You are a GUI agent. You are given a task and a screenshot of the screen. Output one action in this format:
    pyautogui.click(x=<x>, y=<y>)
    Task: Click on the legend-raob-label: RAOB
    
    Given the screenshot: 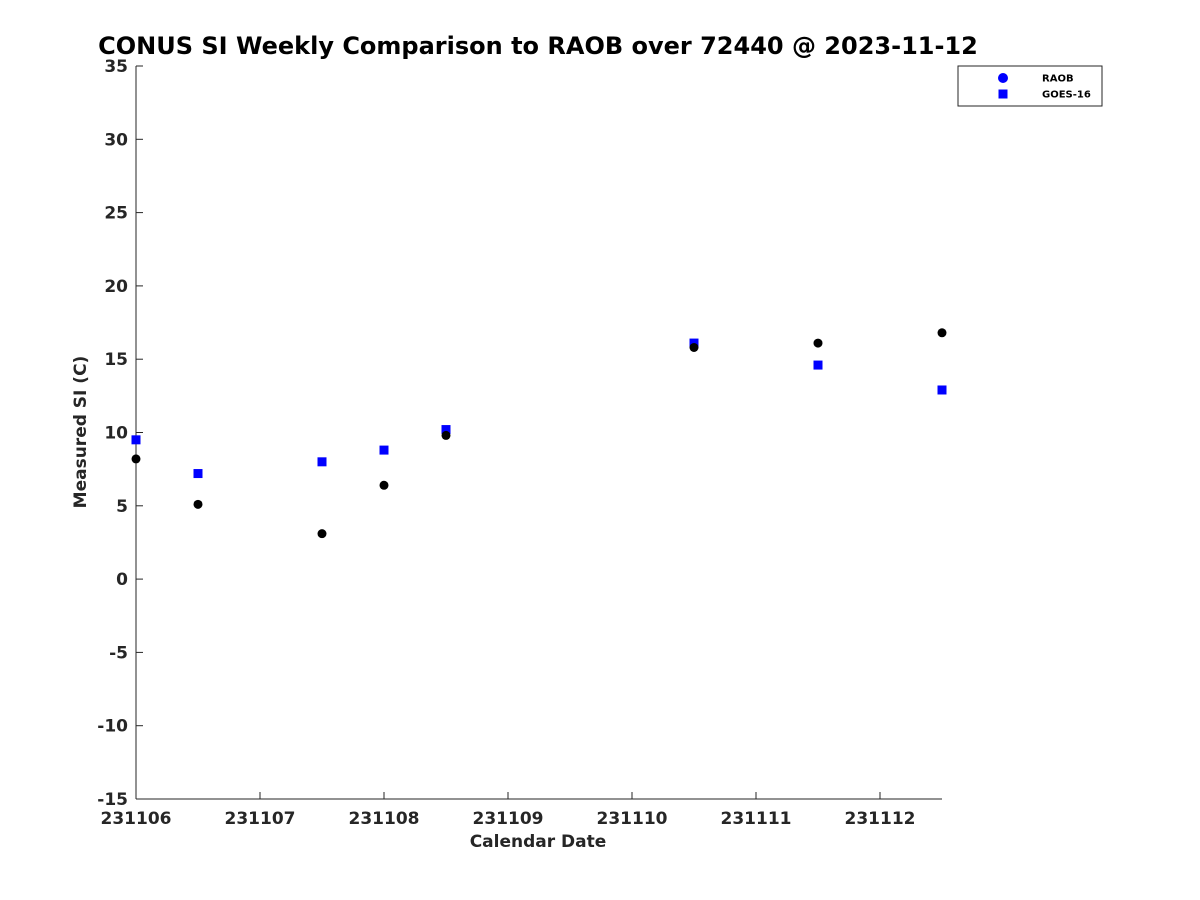 What is the action you would take?
    pyautogui.click(x=1058, y=79)
    